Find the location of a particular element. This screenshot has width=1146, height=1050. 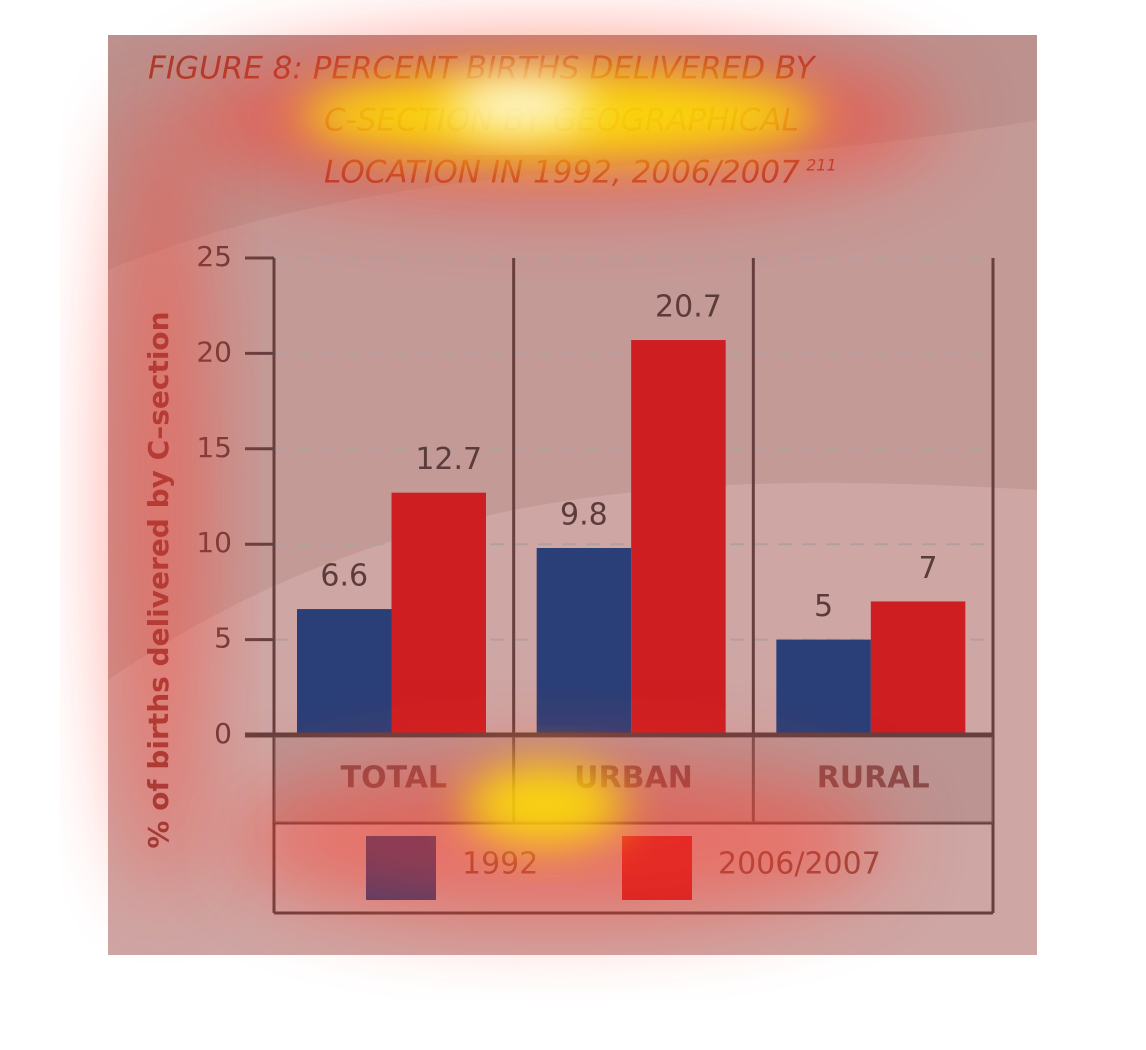

title-line: LOCATION IN 1992, 2006/2007 is located at coordinates (562, 173).